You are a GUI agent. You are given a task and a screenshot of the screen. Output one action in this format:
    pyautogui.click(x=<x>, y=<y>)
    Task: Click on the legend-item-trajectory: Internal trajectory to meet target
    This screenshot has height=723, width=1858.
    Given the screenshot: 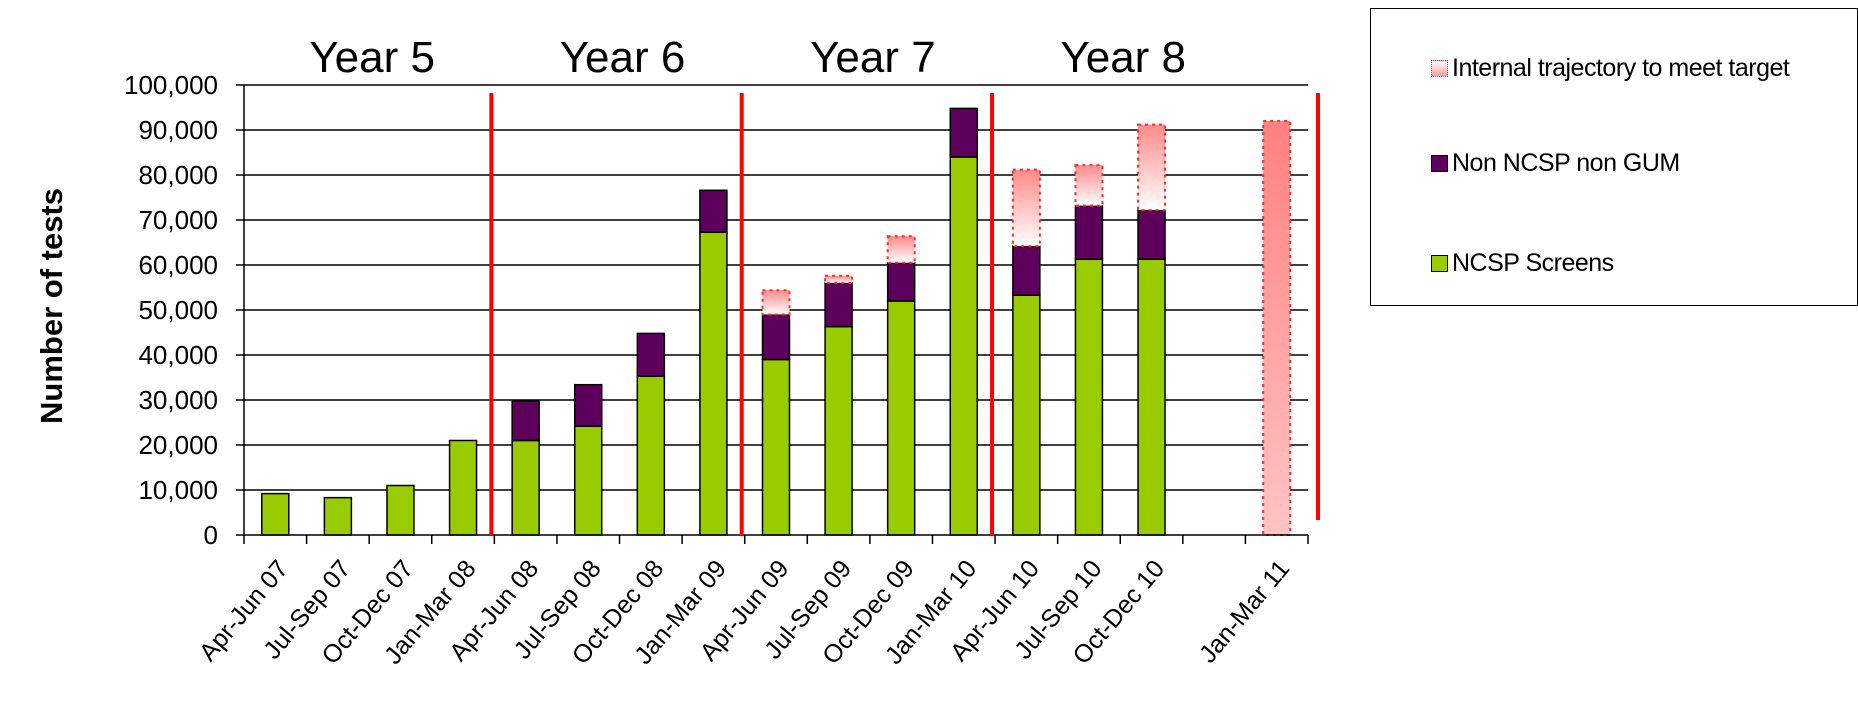 What is the action you would take?
    pyautogui.click(x=1610, y=68)
    